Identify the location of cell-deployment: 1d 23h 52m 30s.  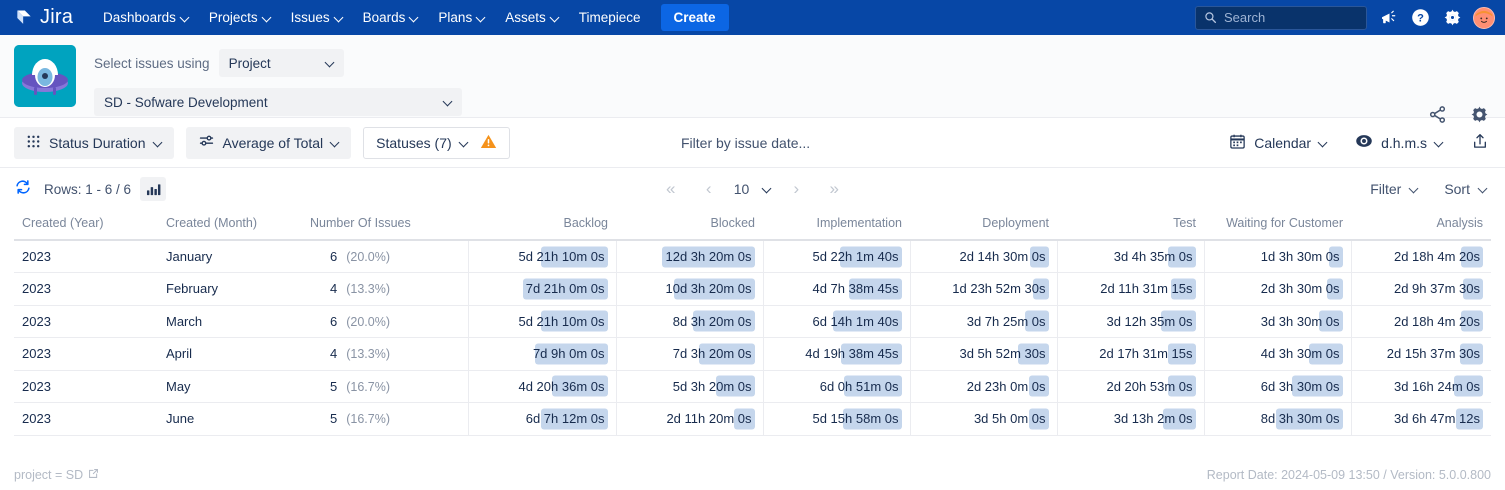
(983, 289).